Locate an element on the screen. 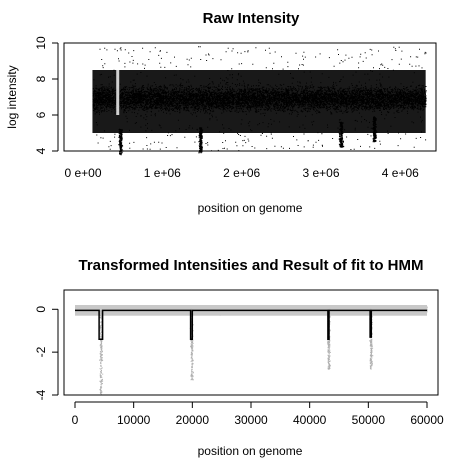  x-tick-label: 2 e+06 is located at coordinates (241, 173).